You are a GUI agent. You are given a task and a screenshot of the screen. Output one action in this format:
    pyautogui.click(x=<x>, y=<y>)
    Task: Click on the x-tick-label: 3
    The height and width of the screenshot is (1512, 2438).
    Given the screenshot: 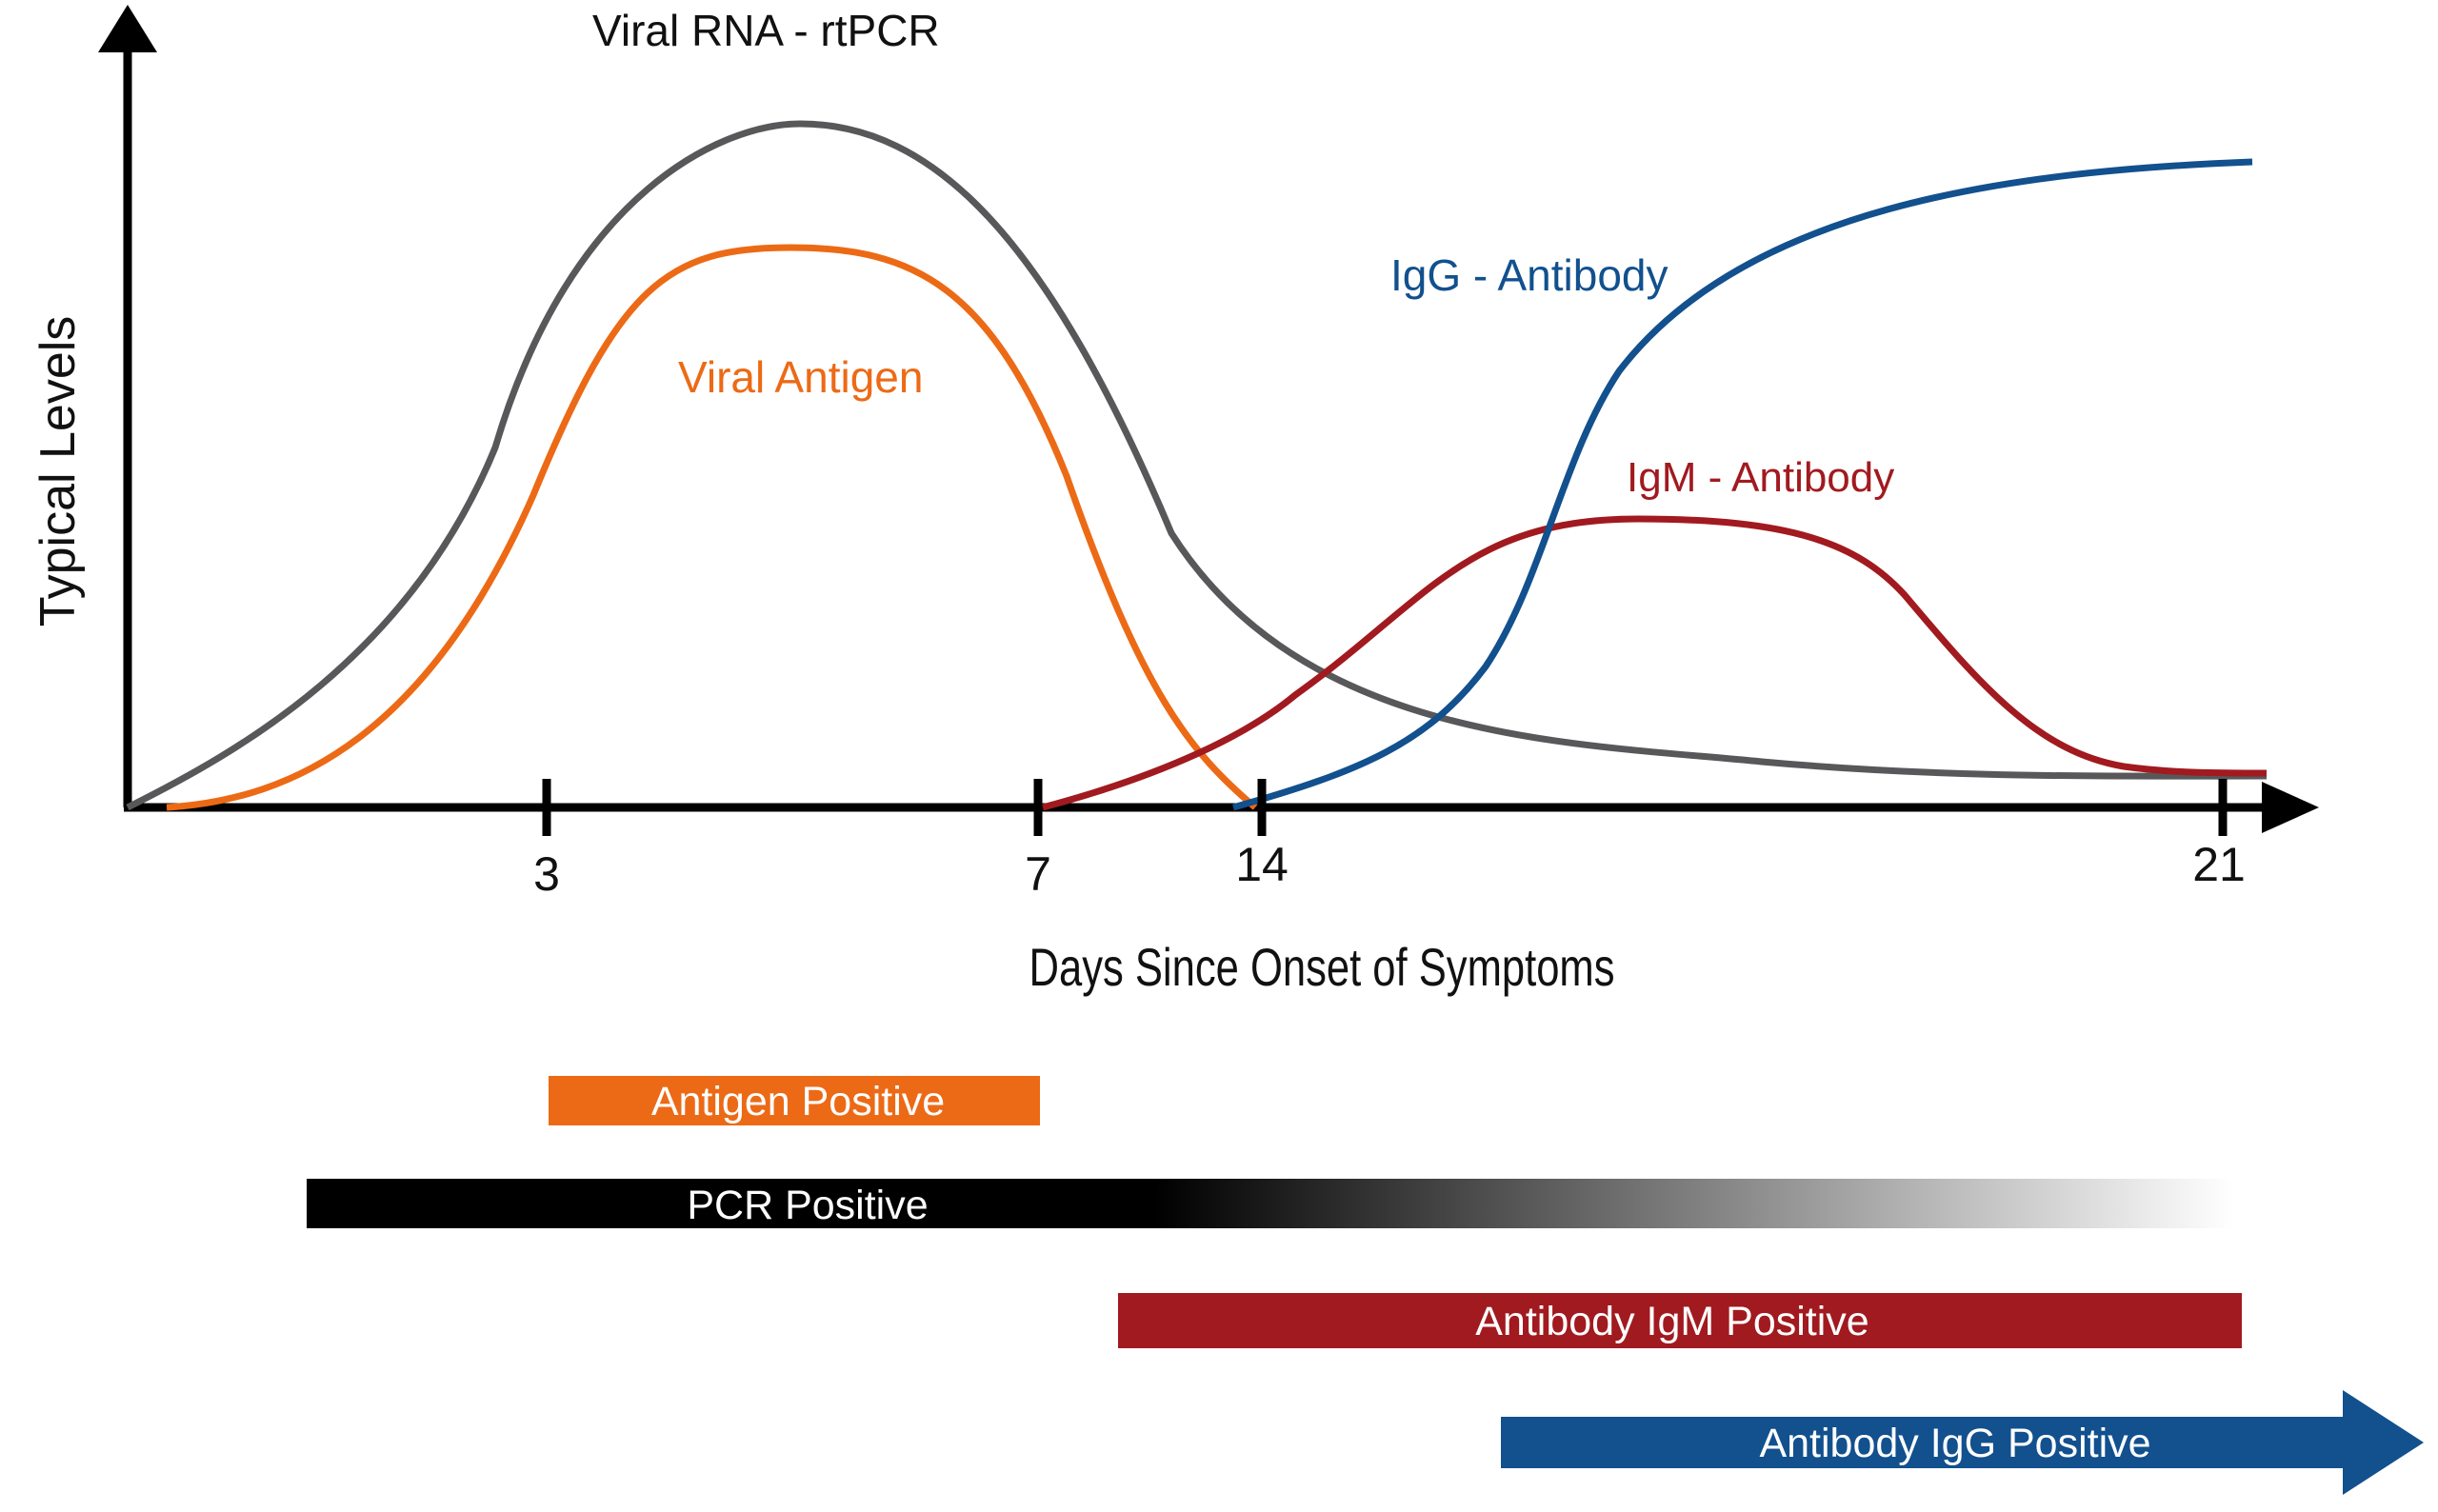 What is the action you would take?
    pyautogui.click(x=546, y=874)
    